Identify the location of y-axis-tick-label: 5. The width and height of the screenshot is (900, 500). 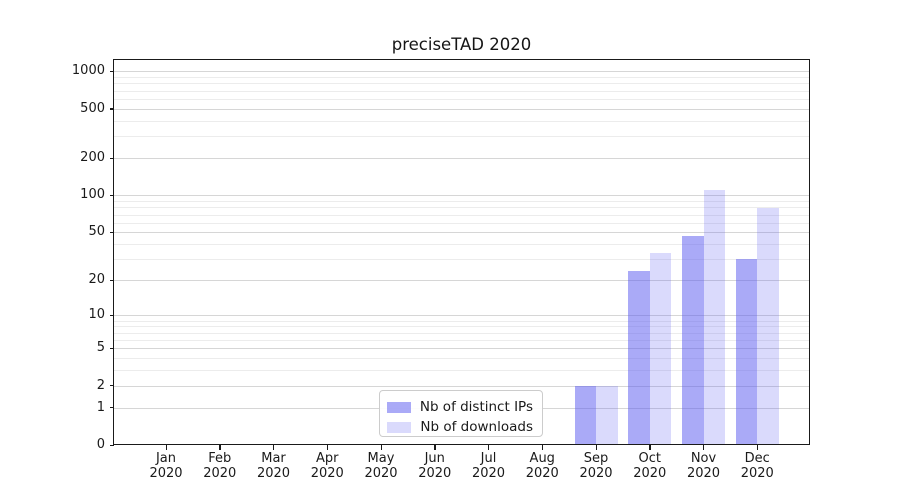
(100, 348).